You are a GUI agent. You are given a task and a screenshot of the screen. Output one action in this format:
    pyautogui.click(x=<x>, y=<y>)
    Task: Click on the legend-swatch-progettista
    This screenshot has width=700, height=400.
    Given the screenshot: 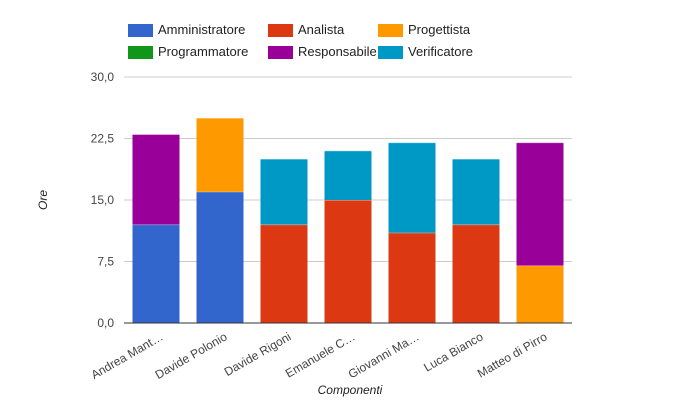 What is the action you would take?
    pyautogui.click(x=390, y=30)
    